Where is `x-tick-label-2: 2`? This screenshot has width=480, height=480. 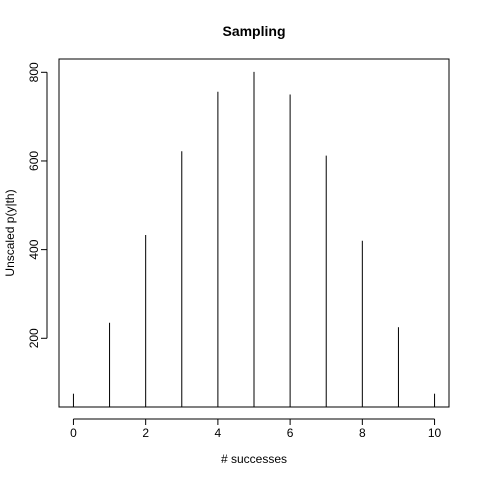 x-tick-label-2: 2 is located at coordinates (145, 433).